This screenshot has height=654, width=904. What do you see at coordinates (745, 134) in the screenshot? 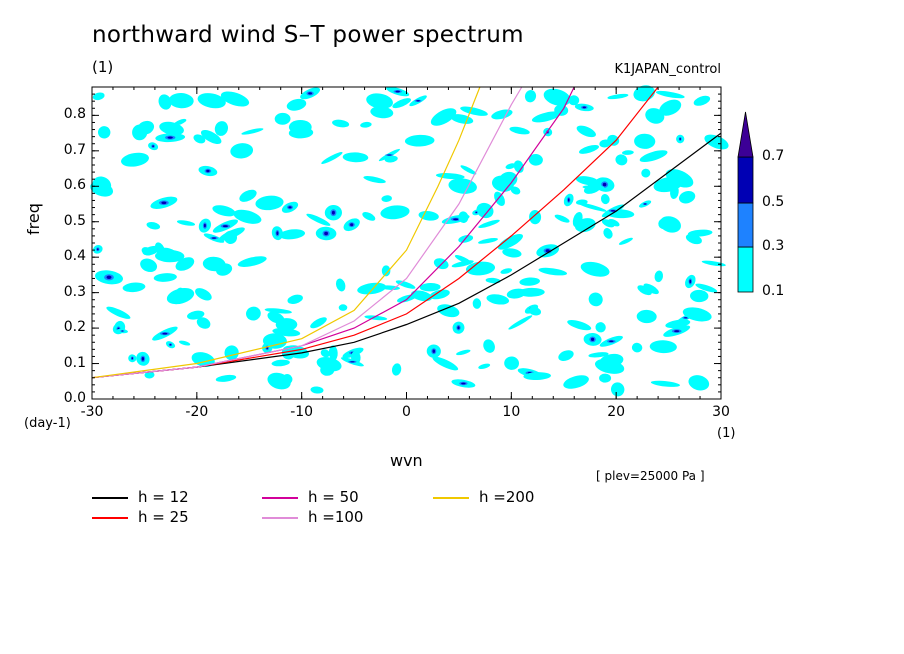
I see `colorbar-top-arrow` at bounding box center [745, 134].